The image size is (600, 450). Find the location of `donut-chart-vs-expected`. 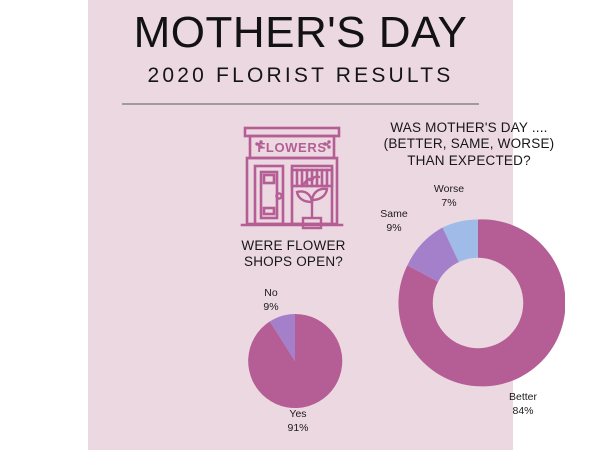

donut-chart-vs-expected is located at coordinates (478, 303).